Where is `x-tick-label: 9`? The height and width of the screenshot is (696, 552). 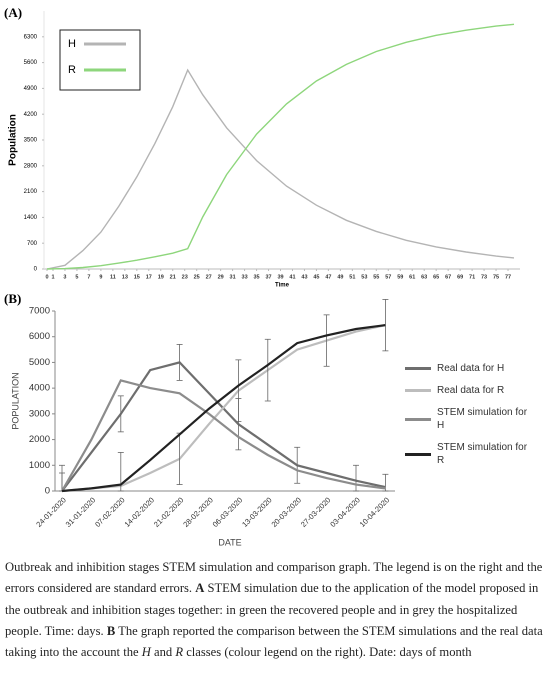
x-tick-label: 9 is located at coordinates (100, 277).